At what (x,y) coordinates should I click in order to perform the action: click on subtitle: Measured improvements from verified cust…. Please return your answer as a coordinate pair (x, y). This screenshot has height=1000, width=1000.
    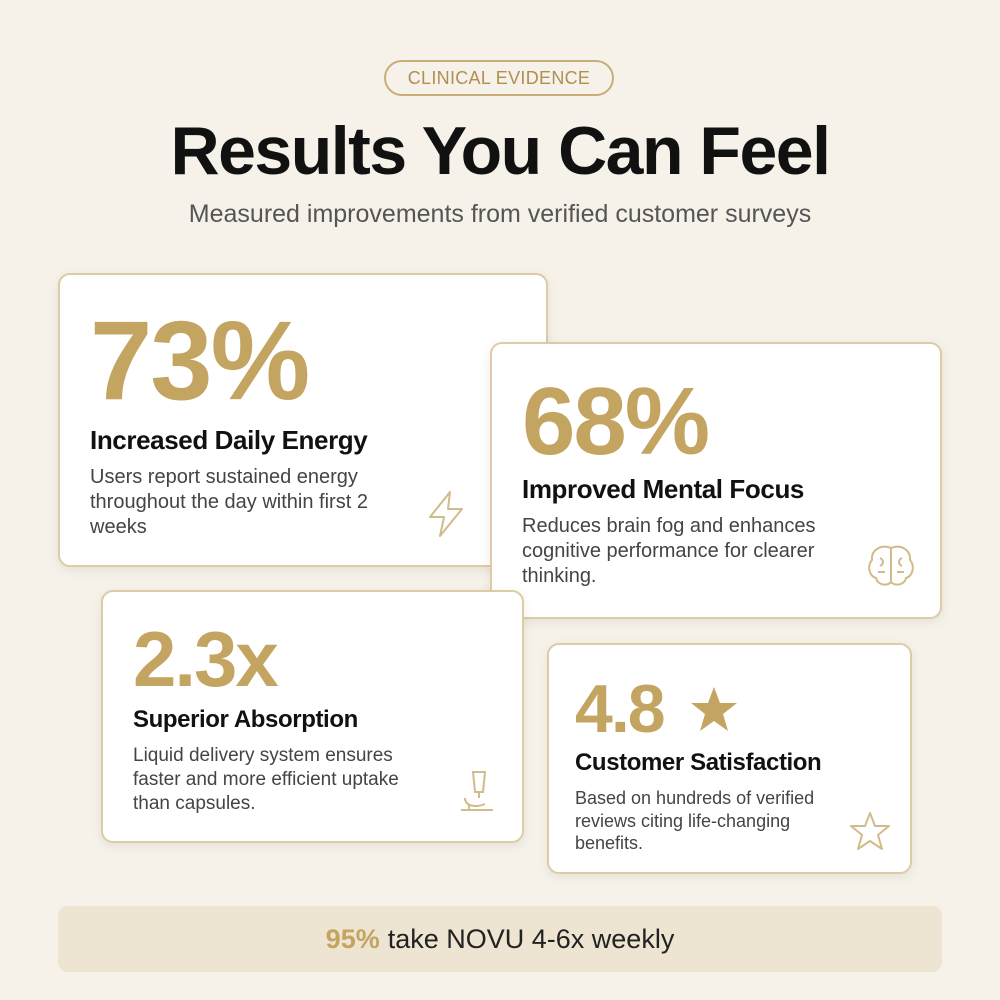
    Looking at the image, I should click on (500, 214).